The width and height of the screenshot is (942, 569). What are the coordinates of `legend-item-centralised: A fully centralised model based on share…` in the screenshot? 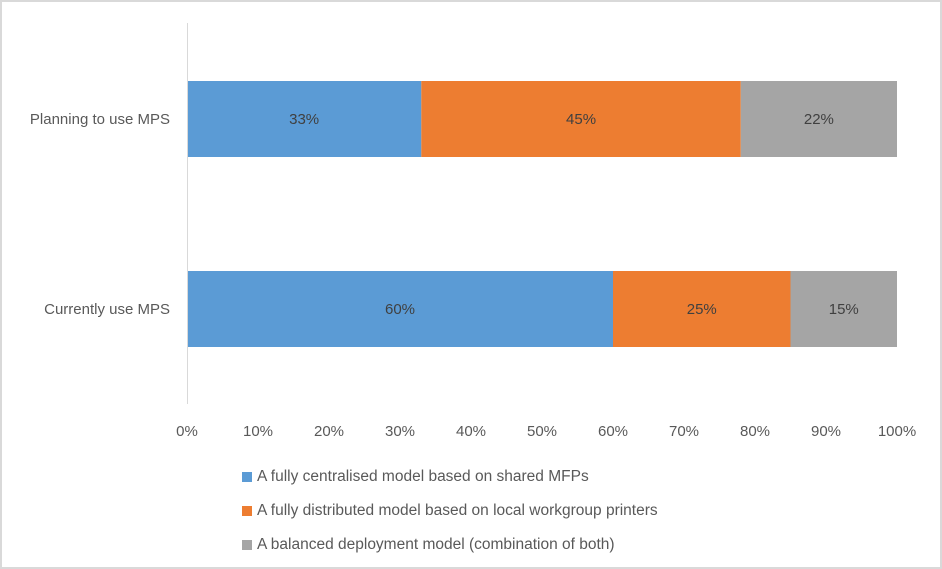 It's located at (450, 477).